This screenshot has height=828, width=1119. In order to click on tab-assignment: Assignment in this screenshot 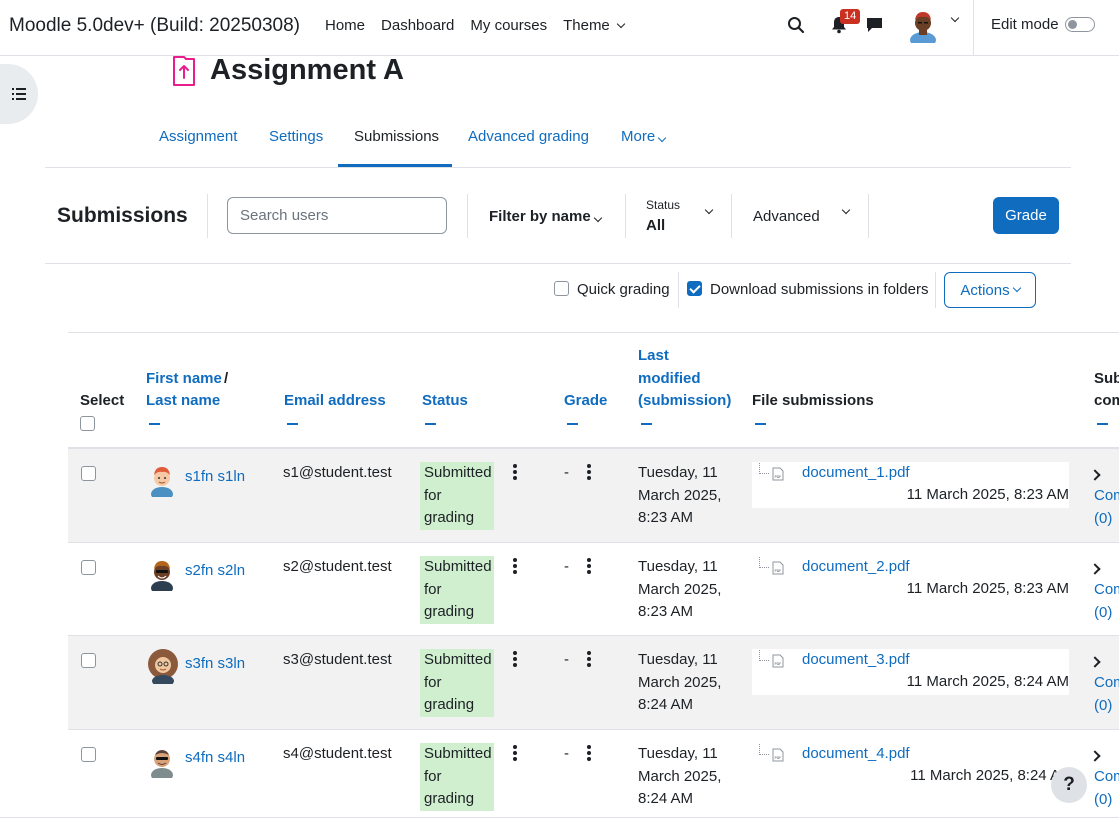, I will do `click(198, 136)`.